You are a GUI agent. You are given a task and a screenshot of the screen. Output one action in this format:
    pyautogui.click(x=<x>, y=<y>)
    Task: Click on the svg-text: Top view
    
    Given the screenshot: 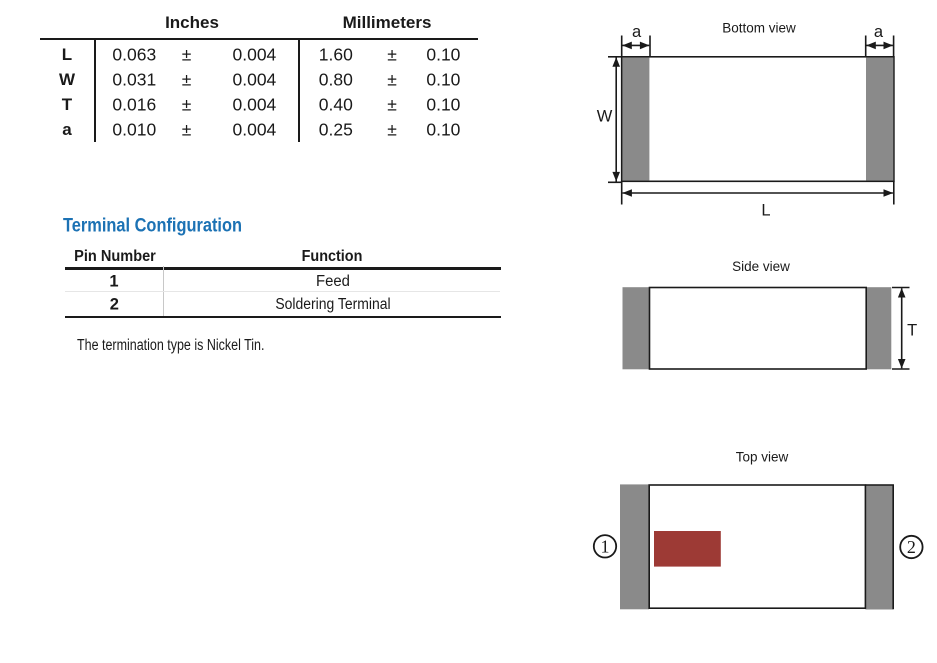 What is the action you would take?
    pyautogui.click(x=762, y=457)
    